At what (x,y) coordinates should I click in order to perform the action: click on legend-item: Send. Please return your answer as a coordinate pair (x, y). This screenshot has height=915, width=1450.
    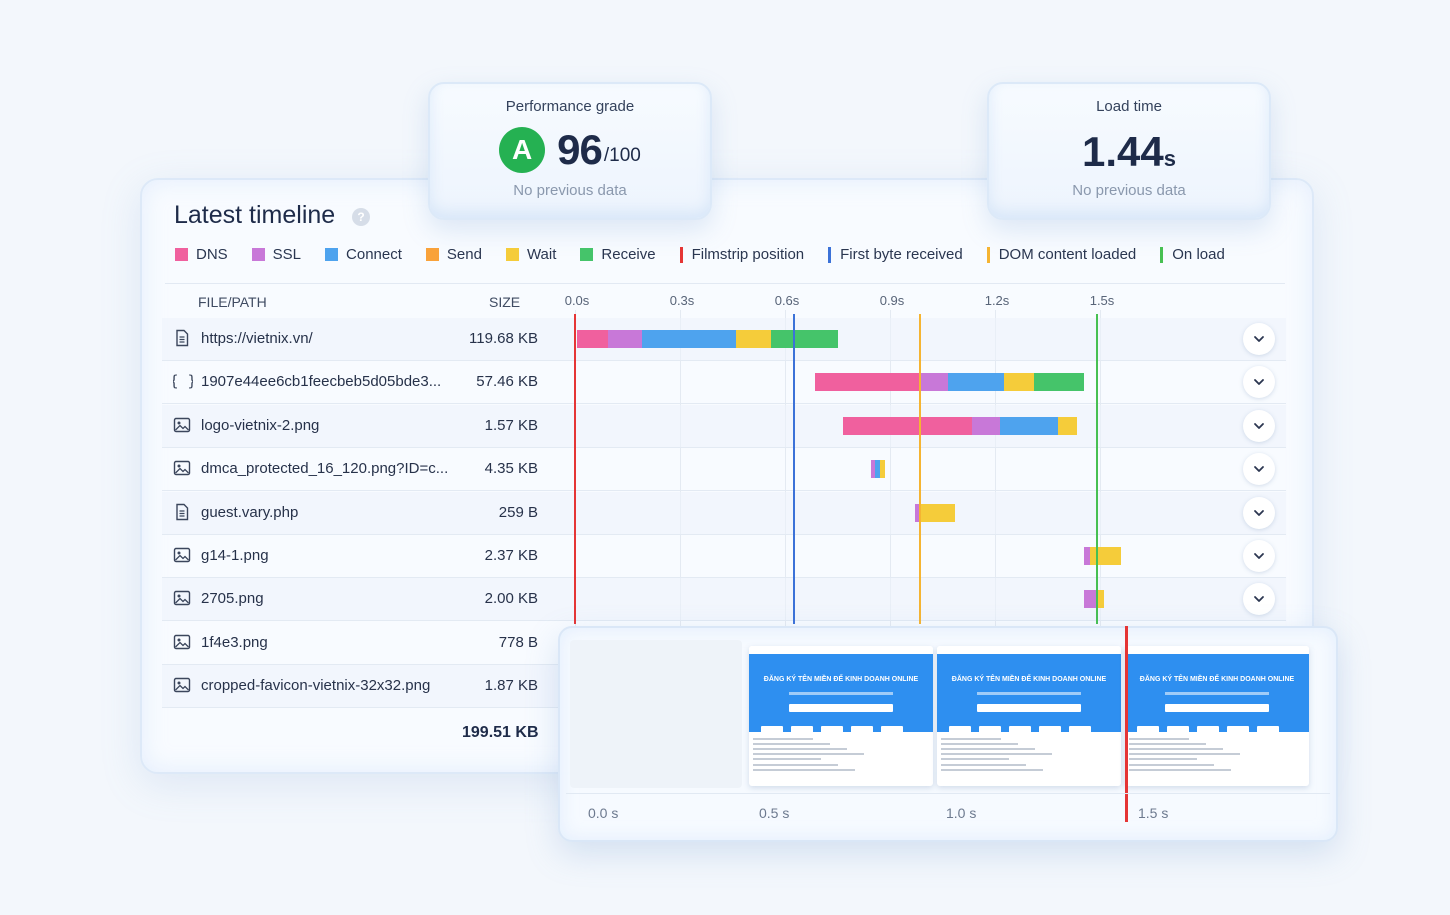
    Looking at the image, I should click on (453, 254).